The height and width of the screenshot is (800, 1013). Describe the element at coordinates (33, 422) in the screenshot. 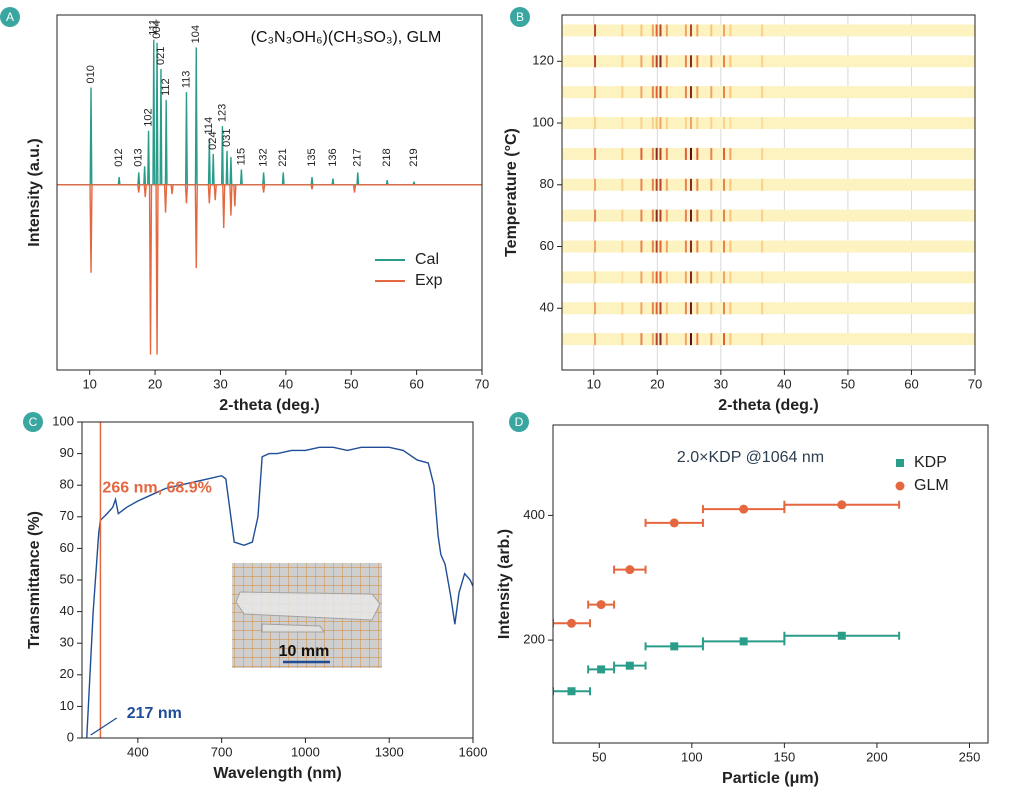

I see `panel-label: C` at that location.